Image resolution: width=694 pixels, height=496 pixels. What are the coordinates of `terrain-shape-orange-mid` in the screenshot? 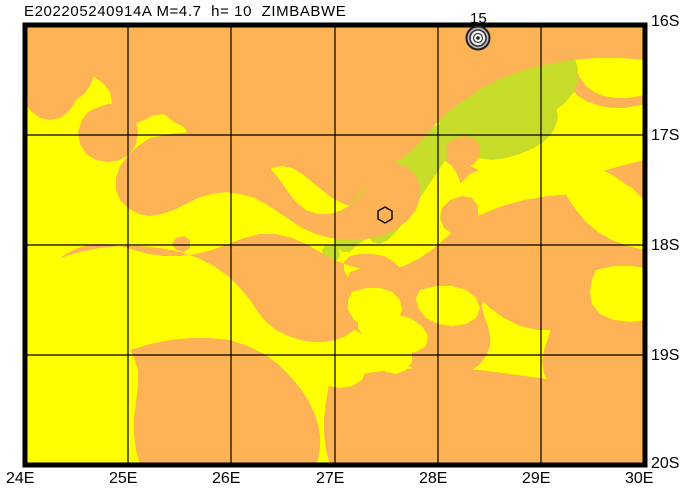 It's located at (268, 186).